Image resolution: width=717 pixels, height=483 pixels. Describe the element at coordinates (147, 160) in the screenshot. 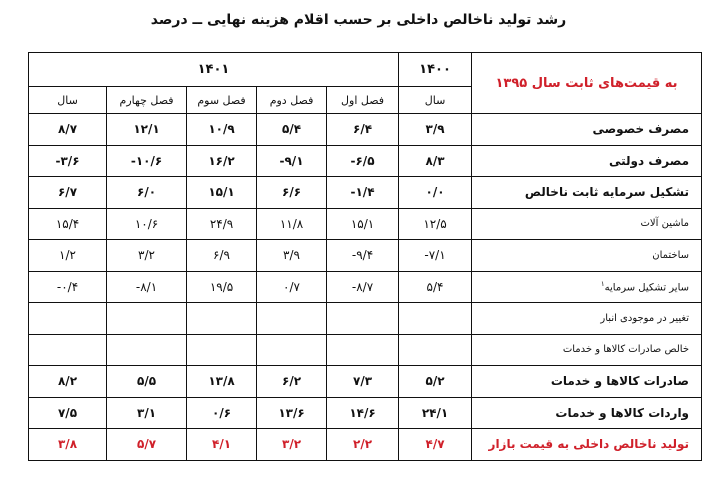

I see `value-cell: -۱۰/۶` at that location.